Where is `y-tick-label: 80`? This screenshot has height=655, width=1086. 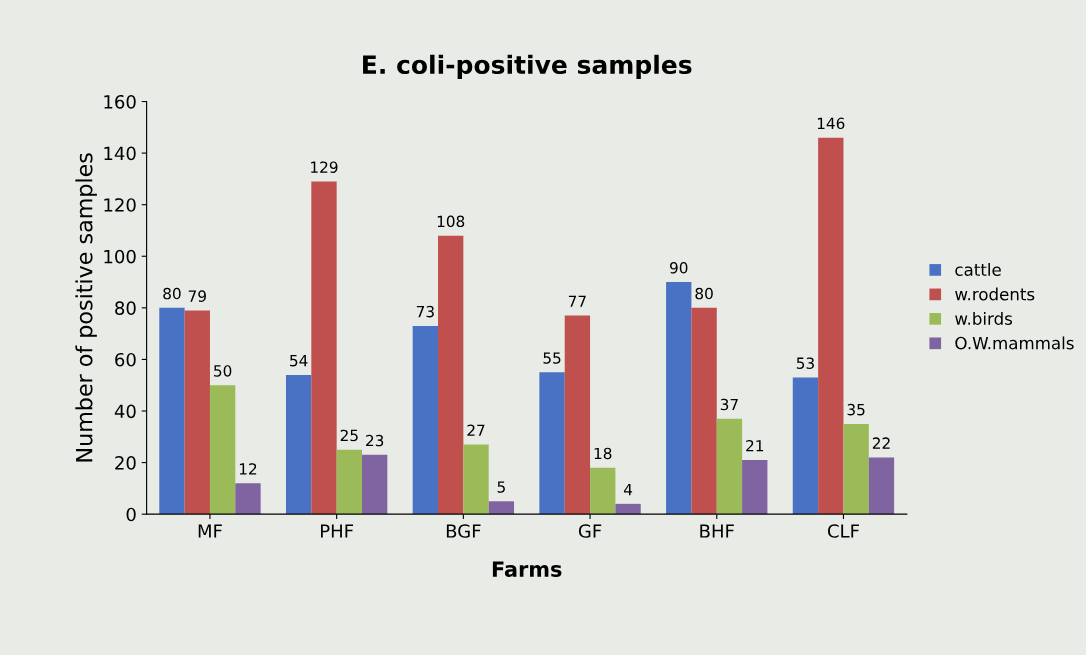 y-tick-label: 80 is located at coordinates (125, 308).